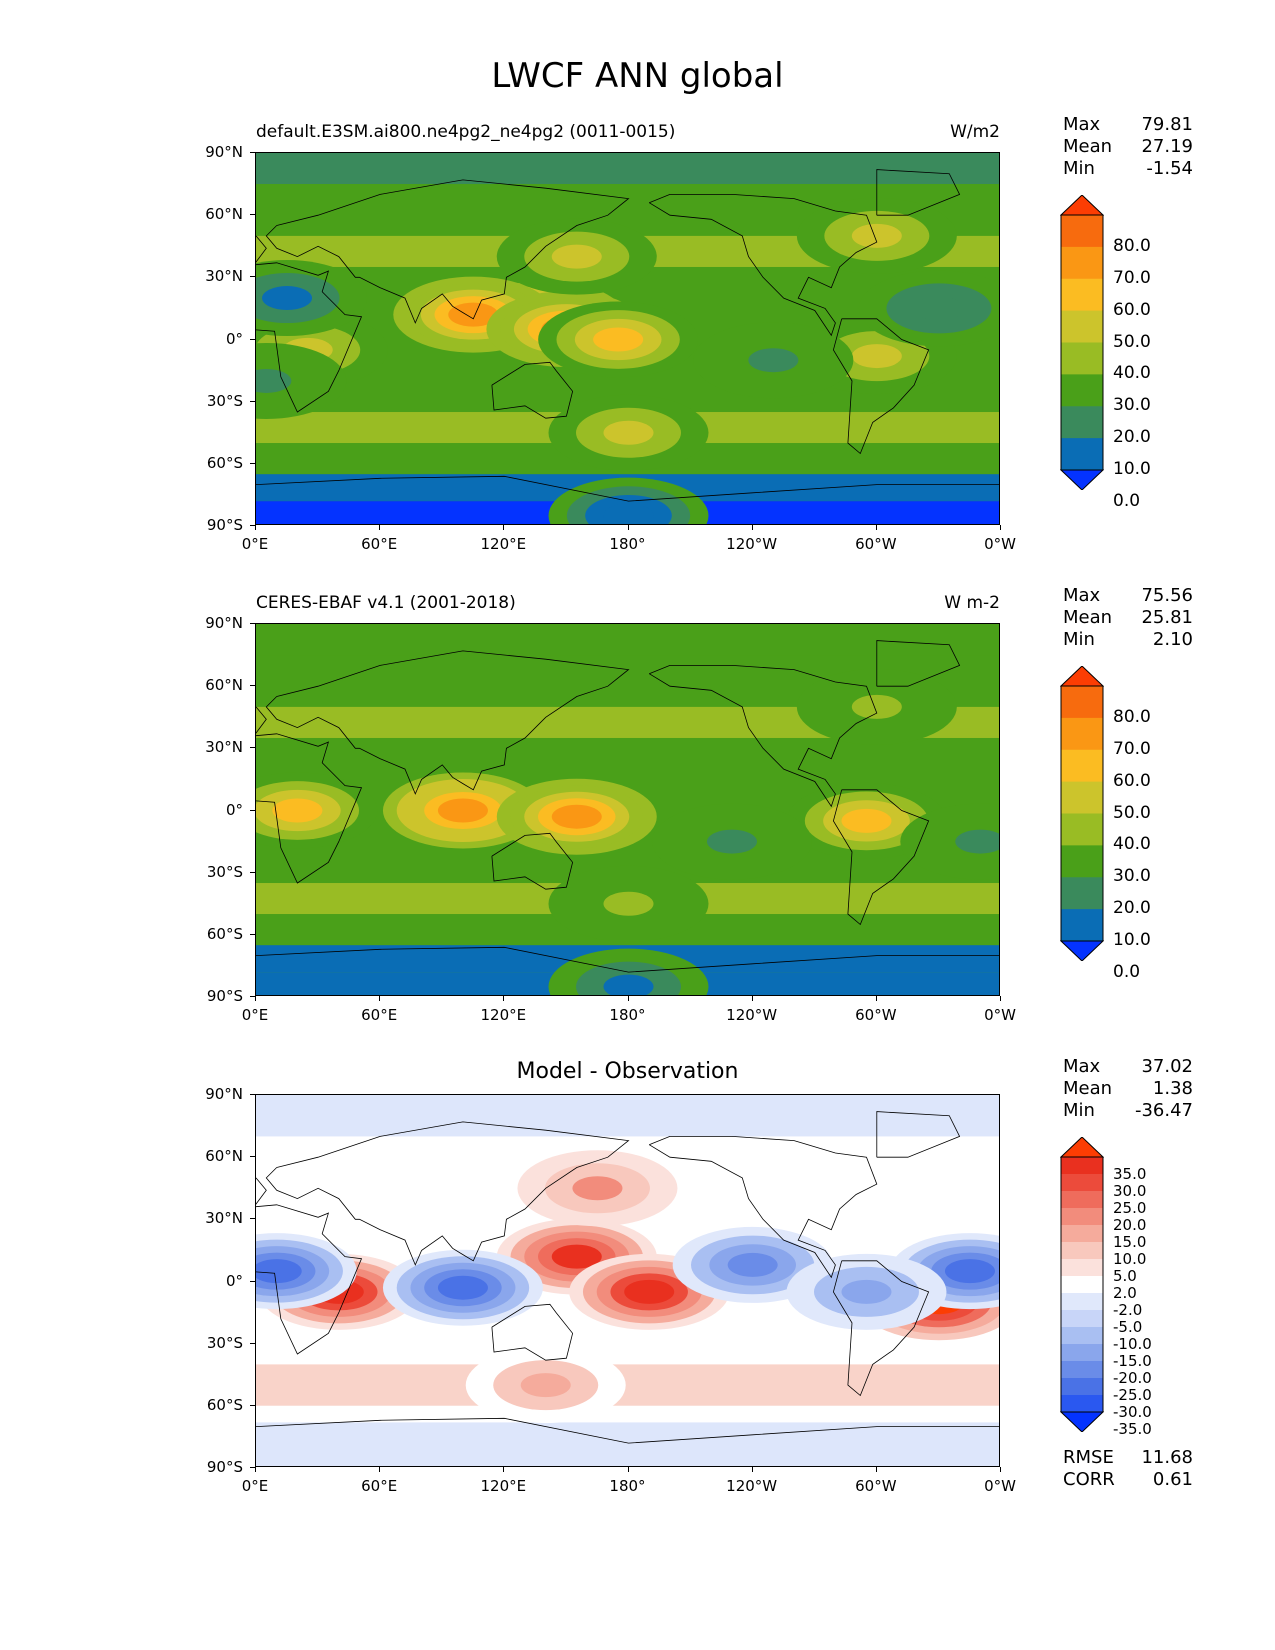  What do you see at coordinates (1089, 1479) in the screenshot?
I see `stat-name: CORR` at bounding box center [1089, 1479].